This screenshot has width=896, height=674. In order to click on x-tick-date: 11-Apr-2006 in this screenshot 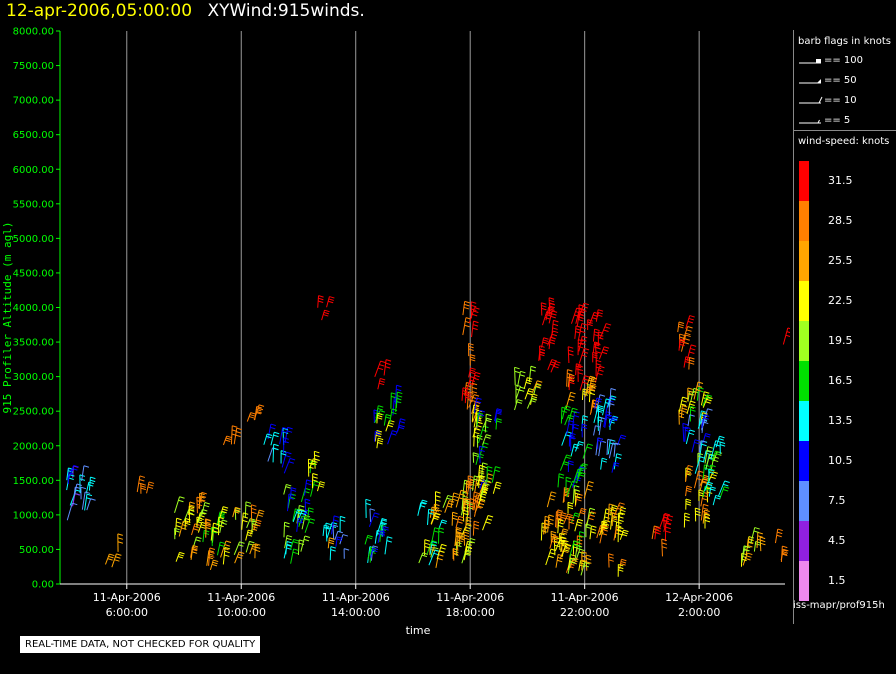, I will do `click(470, 597)`.